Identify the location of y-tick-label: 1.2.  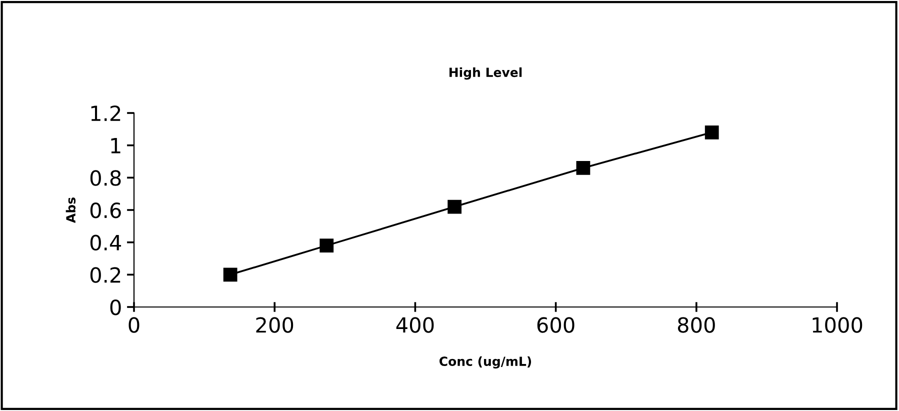
(105, 113).